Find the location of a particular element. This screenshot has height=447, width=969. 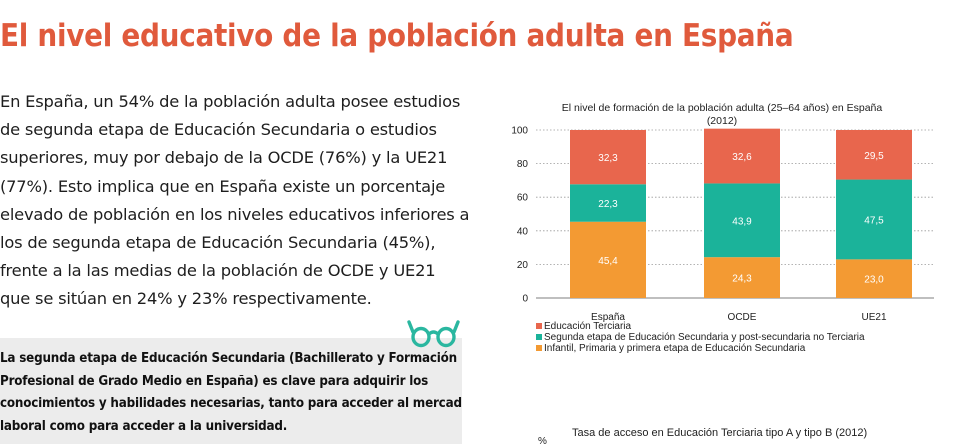

data-label: 47,5 is located at coordinates (874, 220).